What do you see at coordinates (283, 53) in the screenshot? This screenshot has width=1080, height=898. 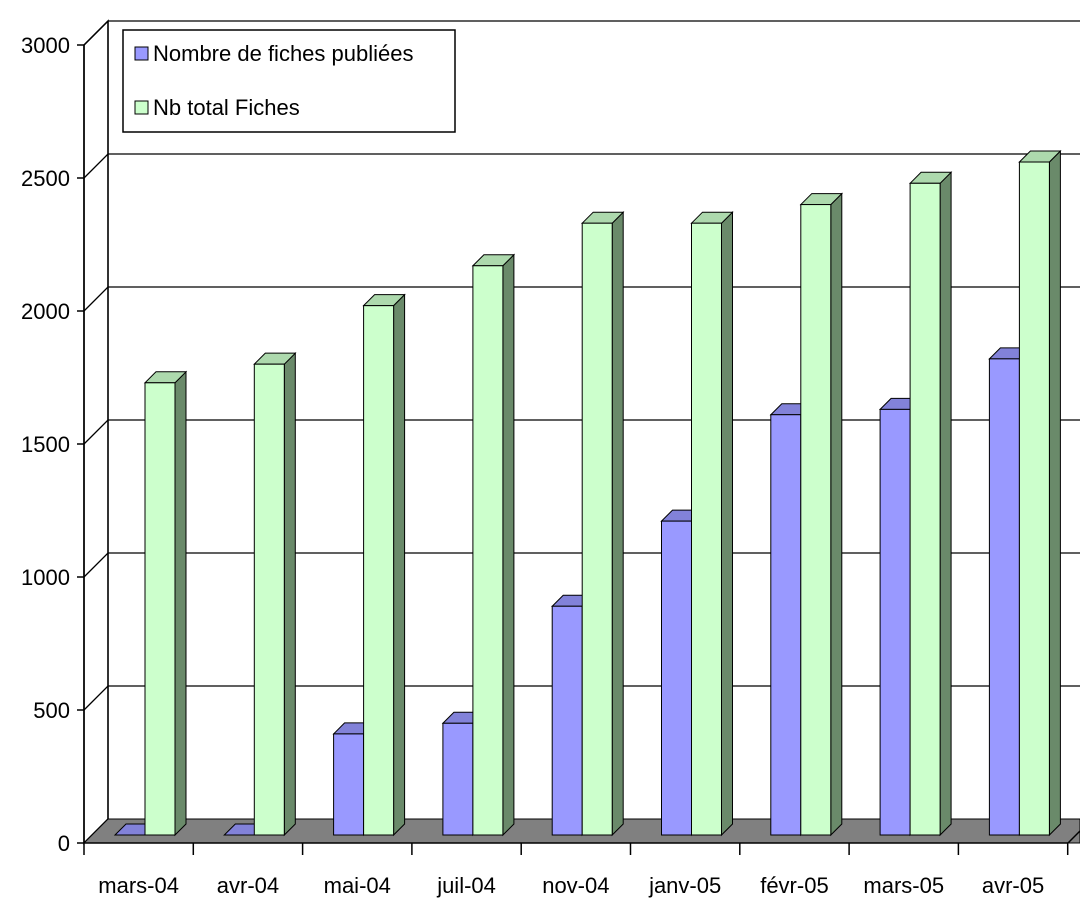 I see `legend-label-published: Nombre de fiches publiées` at bounding box center [283, 53].